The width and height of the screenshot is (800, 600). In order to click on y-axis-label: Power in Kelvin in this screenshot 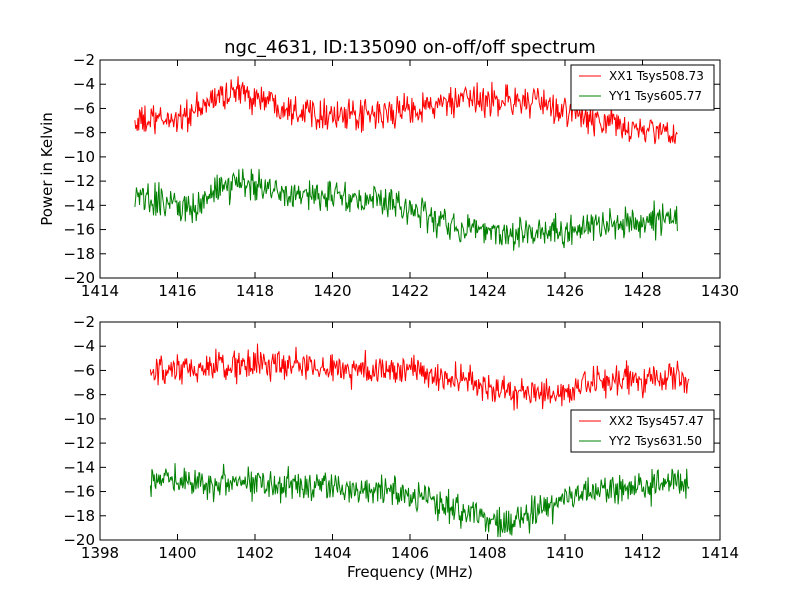, I will do `click(47, 169)`.